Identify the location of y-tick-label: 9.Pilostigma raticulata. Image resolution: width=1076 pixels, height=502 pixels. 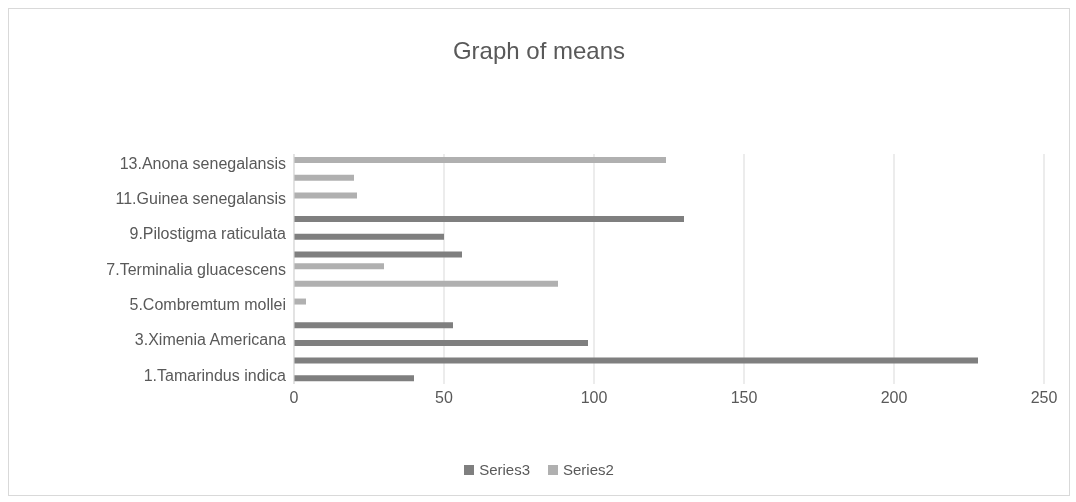
(208, 234).